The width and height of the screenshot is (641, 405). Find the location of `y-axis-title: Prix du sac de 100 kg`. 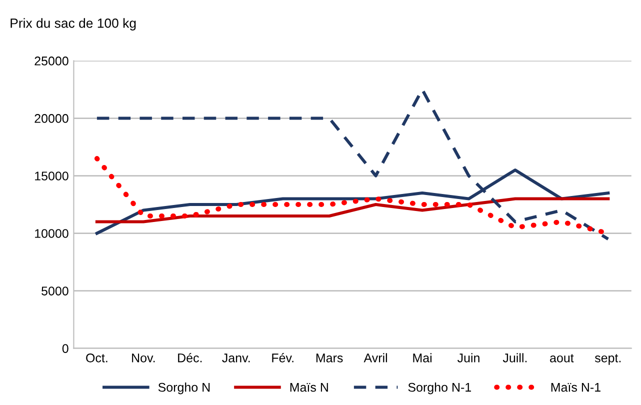

y-axis-title: Prix du sac de 100 kg is located at coordinates (73, 24).